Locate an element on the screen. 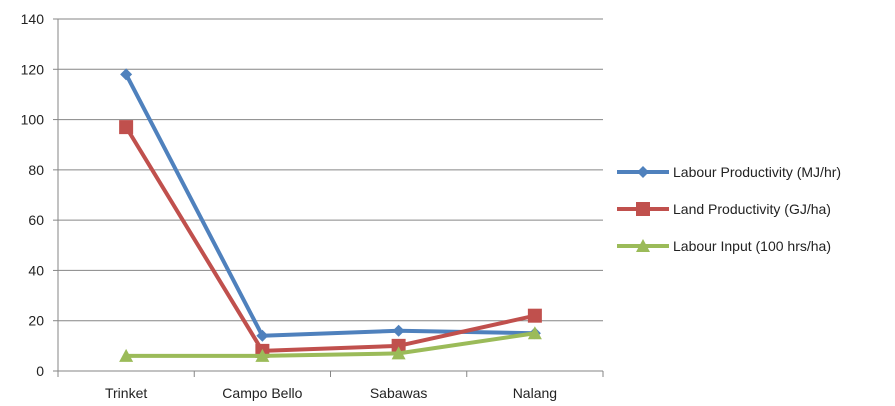  x-tick-label: Campo Bello is located at coordinates (262, 393).